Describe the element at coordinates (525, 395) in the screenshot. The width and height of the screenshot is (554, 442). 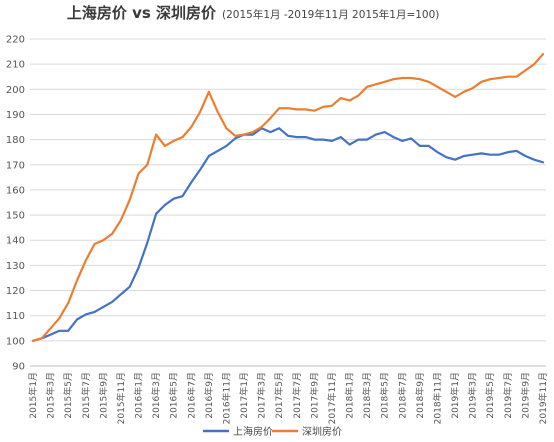
I see `x-tick-label: 2019年9月` at that location.